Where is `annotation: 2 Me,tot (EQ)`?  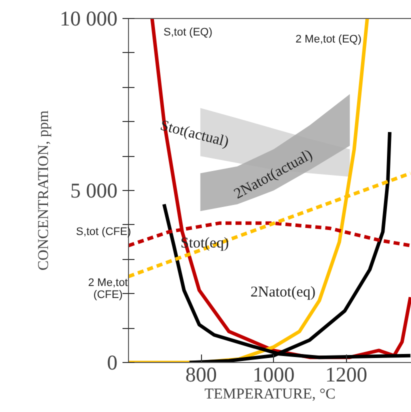
annotation: 2 Me,tot (EQ) is located at coordinates (329, 40).